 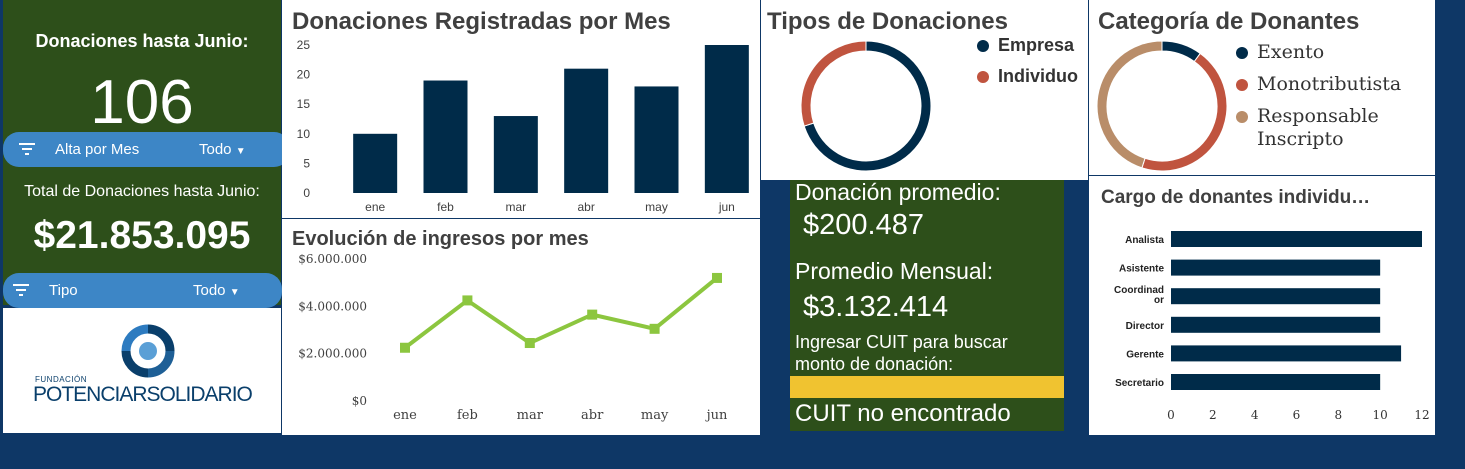 What do you see at coordinates (142, 41) in the screenshot?
I see `donations-label: Donaciones hasta Junio:` at bounding box center [142, 41].